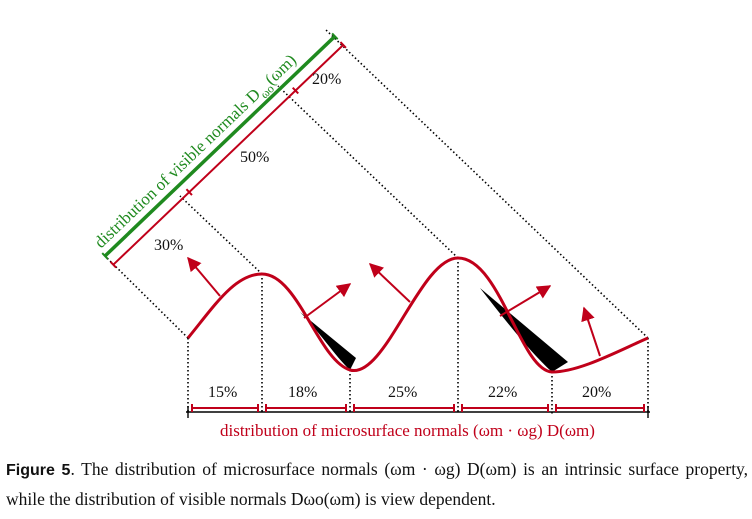  What do you see at coordinates (450, 469) in the screenshot?
I see `caption-formula-1: (ωm · ωg) D(ωm)` at bounding box center [450, 469].